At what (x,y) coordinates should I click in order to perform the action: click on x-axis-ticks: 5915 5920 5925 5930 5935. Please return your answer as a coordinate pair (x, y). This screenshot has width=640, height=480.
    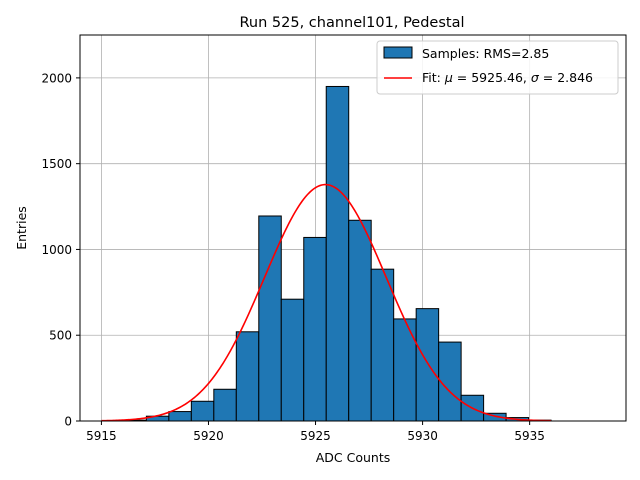
    Looking at the image, I should click on (315, 432).